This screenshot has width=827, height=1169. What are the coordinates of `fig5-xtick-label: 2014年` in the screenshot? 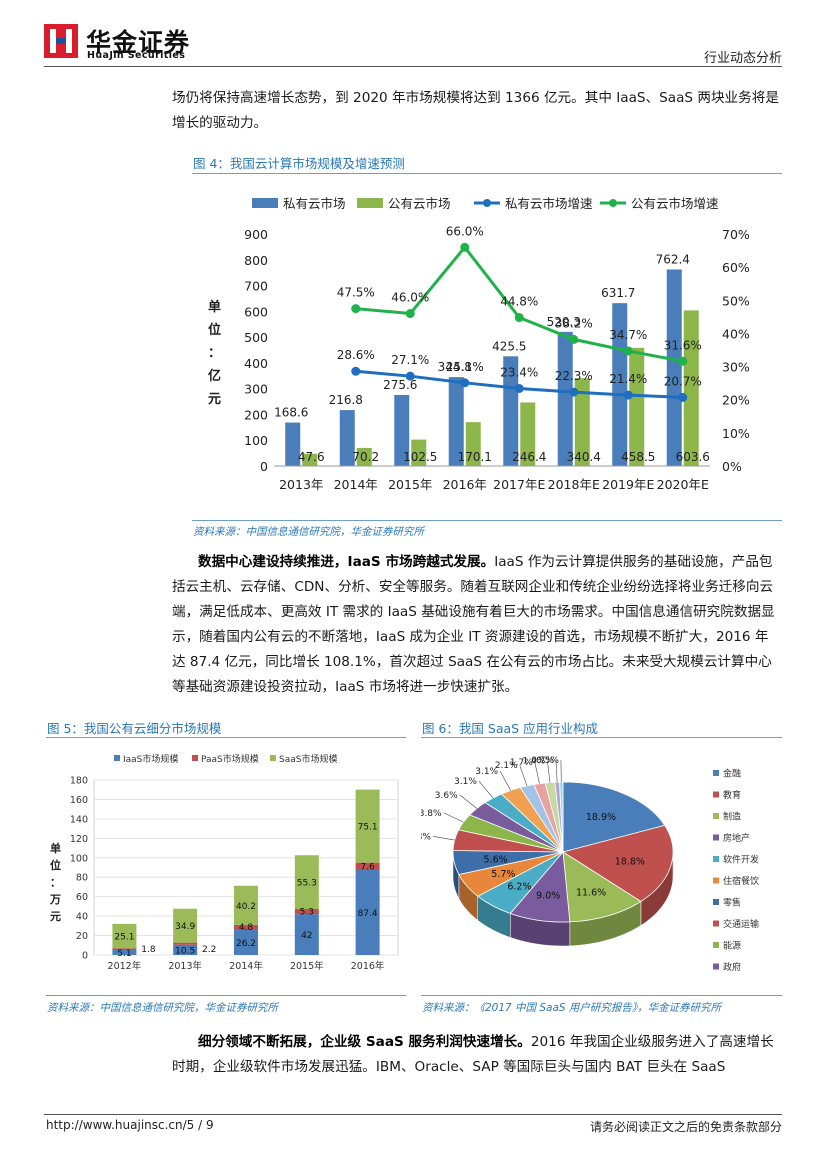 It's located at (246, 966).